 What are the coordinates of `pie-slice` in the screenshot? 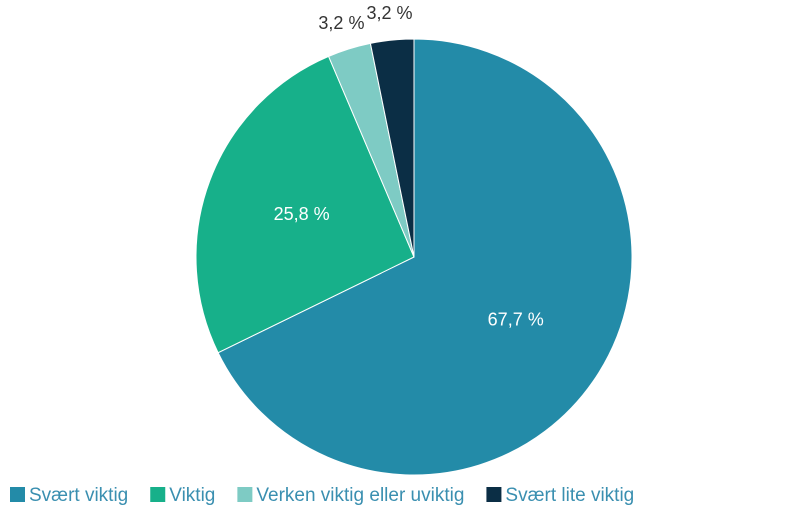 It's located at (392, 148).